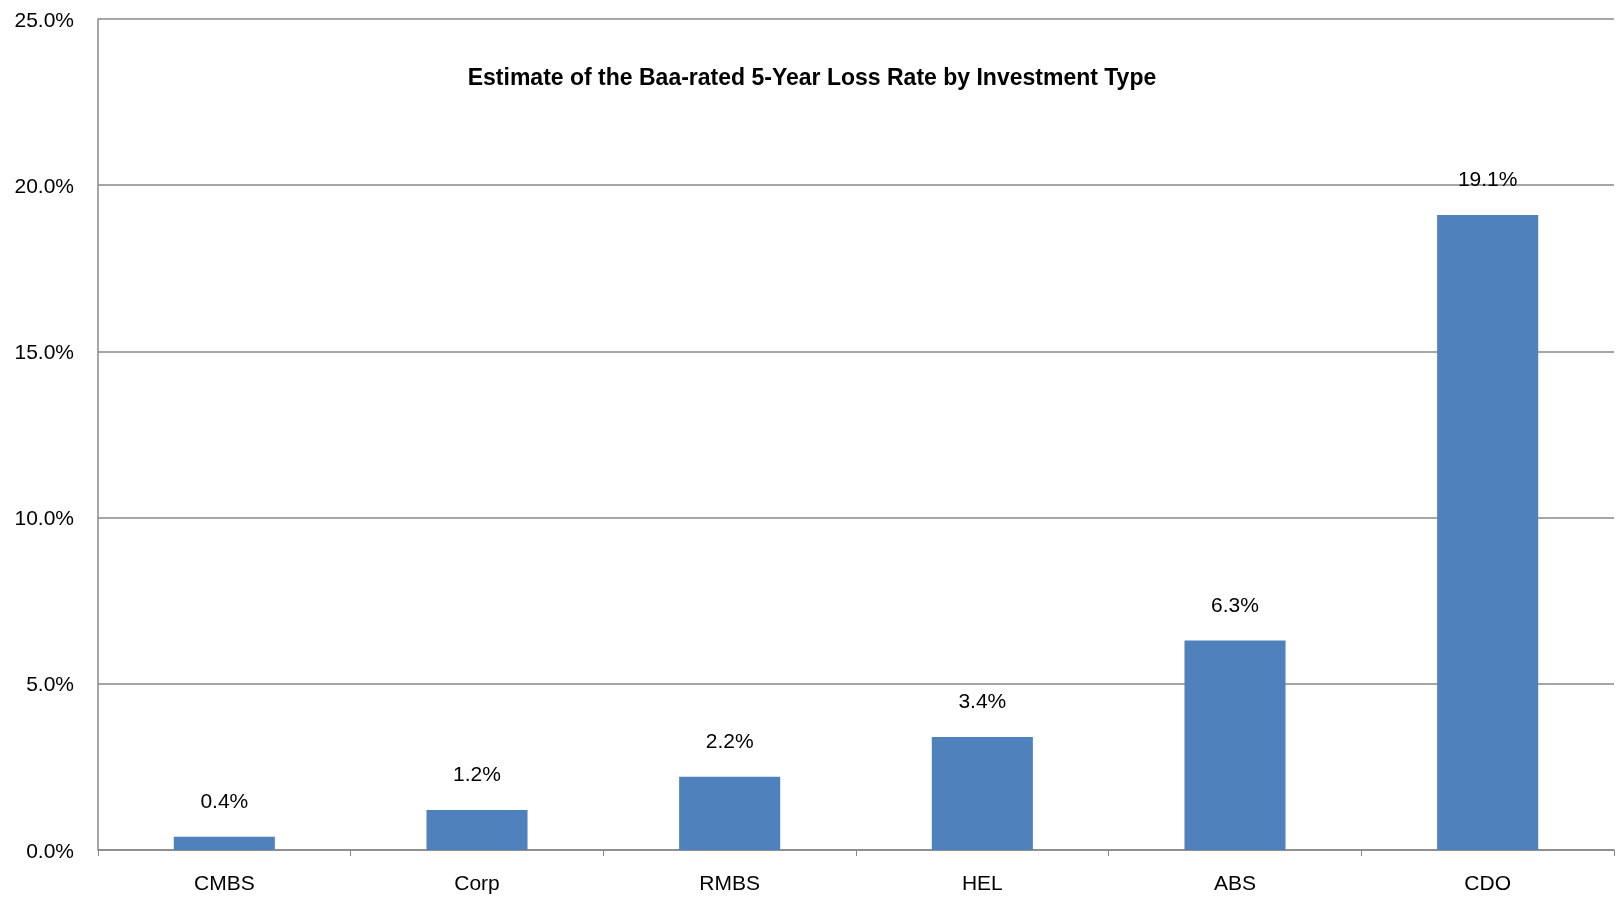 This screenshot has width=1624, height=910. I want to click on x-tick-label: HEL, so click(982, 882).